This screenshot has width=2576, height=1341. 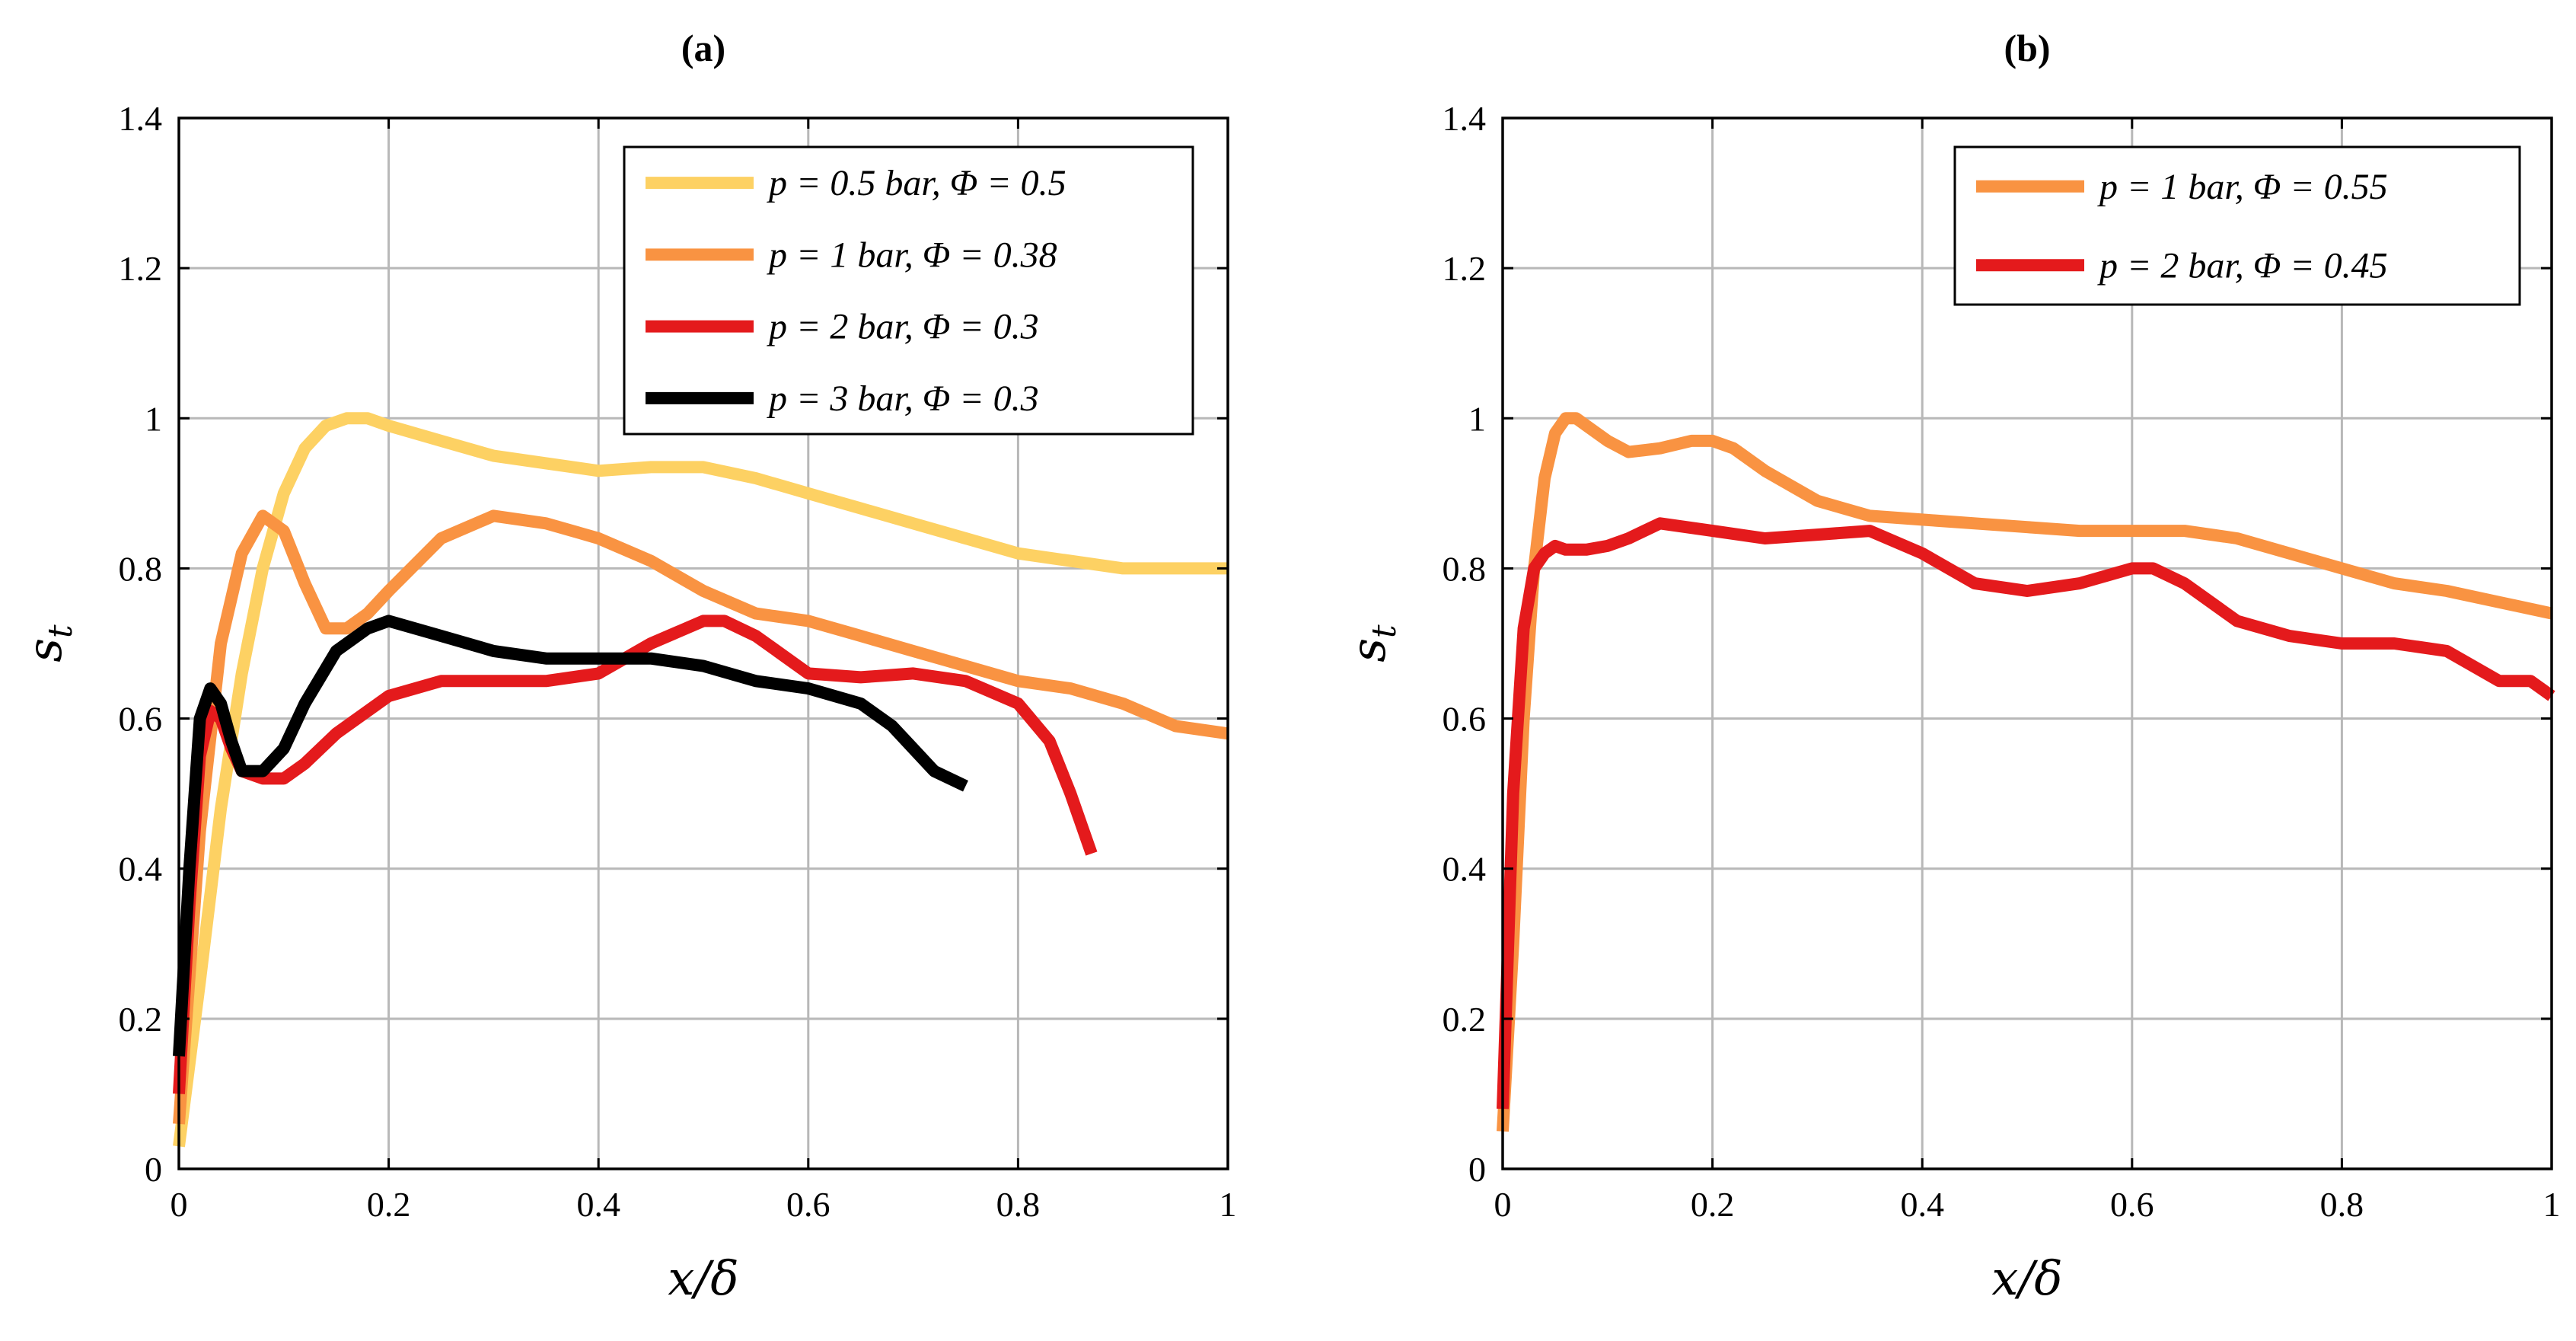 What do you see at coordinates (903, 399) in the screenshot?
I see `legend-label-4: p = 3 bar, Φ = 0.3` at bounding box center [903, 399].